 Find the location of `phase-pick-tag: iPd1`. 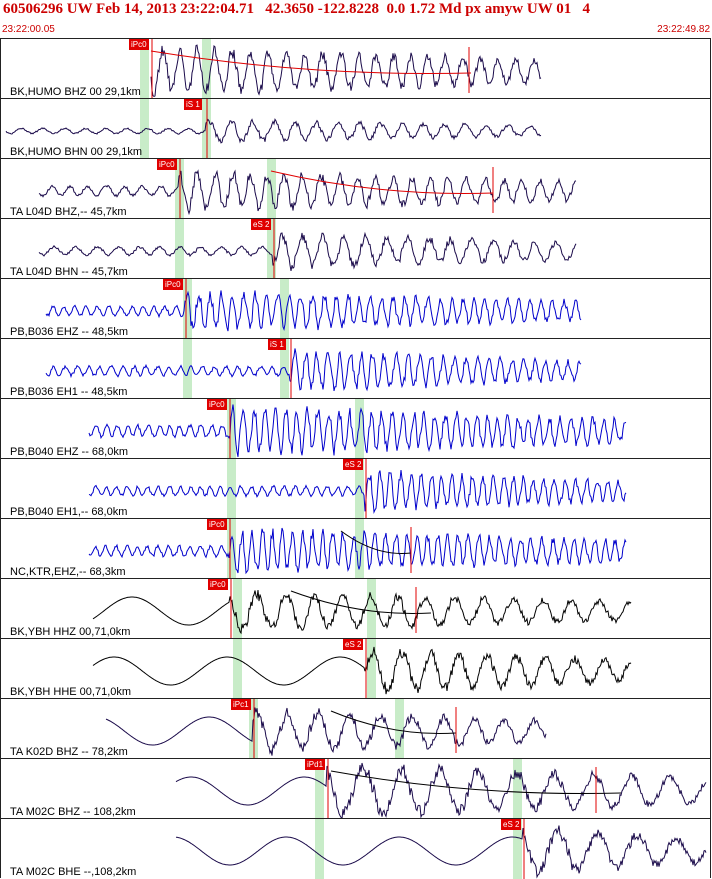

phase-pick-tag: iPd1 is located at coordinates (315, 764).